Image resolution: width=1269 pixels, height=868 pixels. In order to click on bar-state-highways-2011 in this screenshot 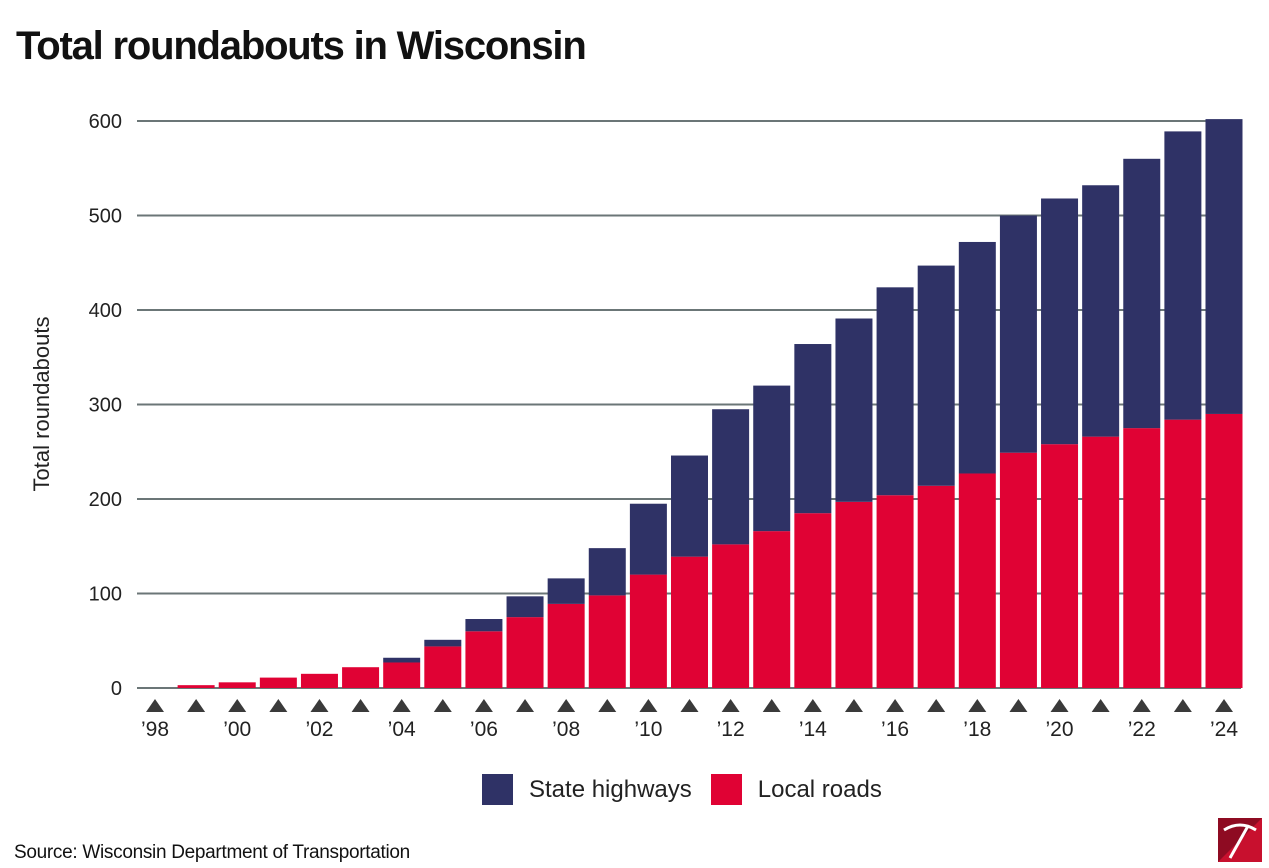, I will do `click(689, 506)`.